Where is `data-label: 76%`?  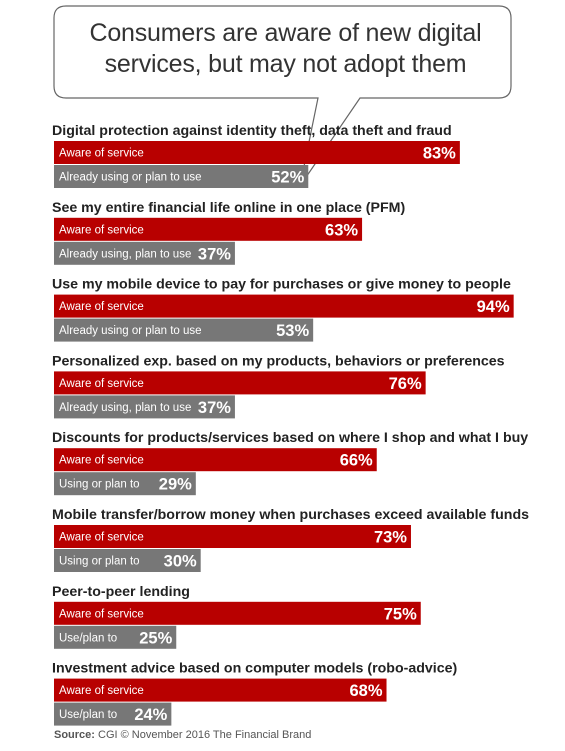 data-label: 76% is located at coordinates (405, 384).